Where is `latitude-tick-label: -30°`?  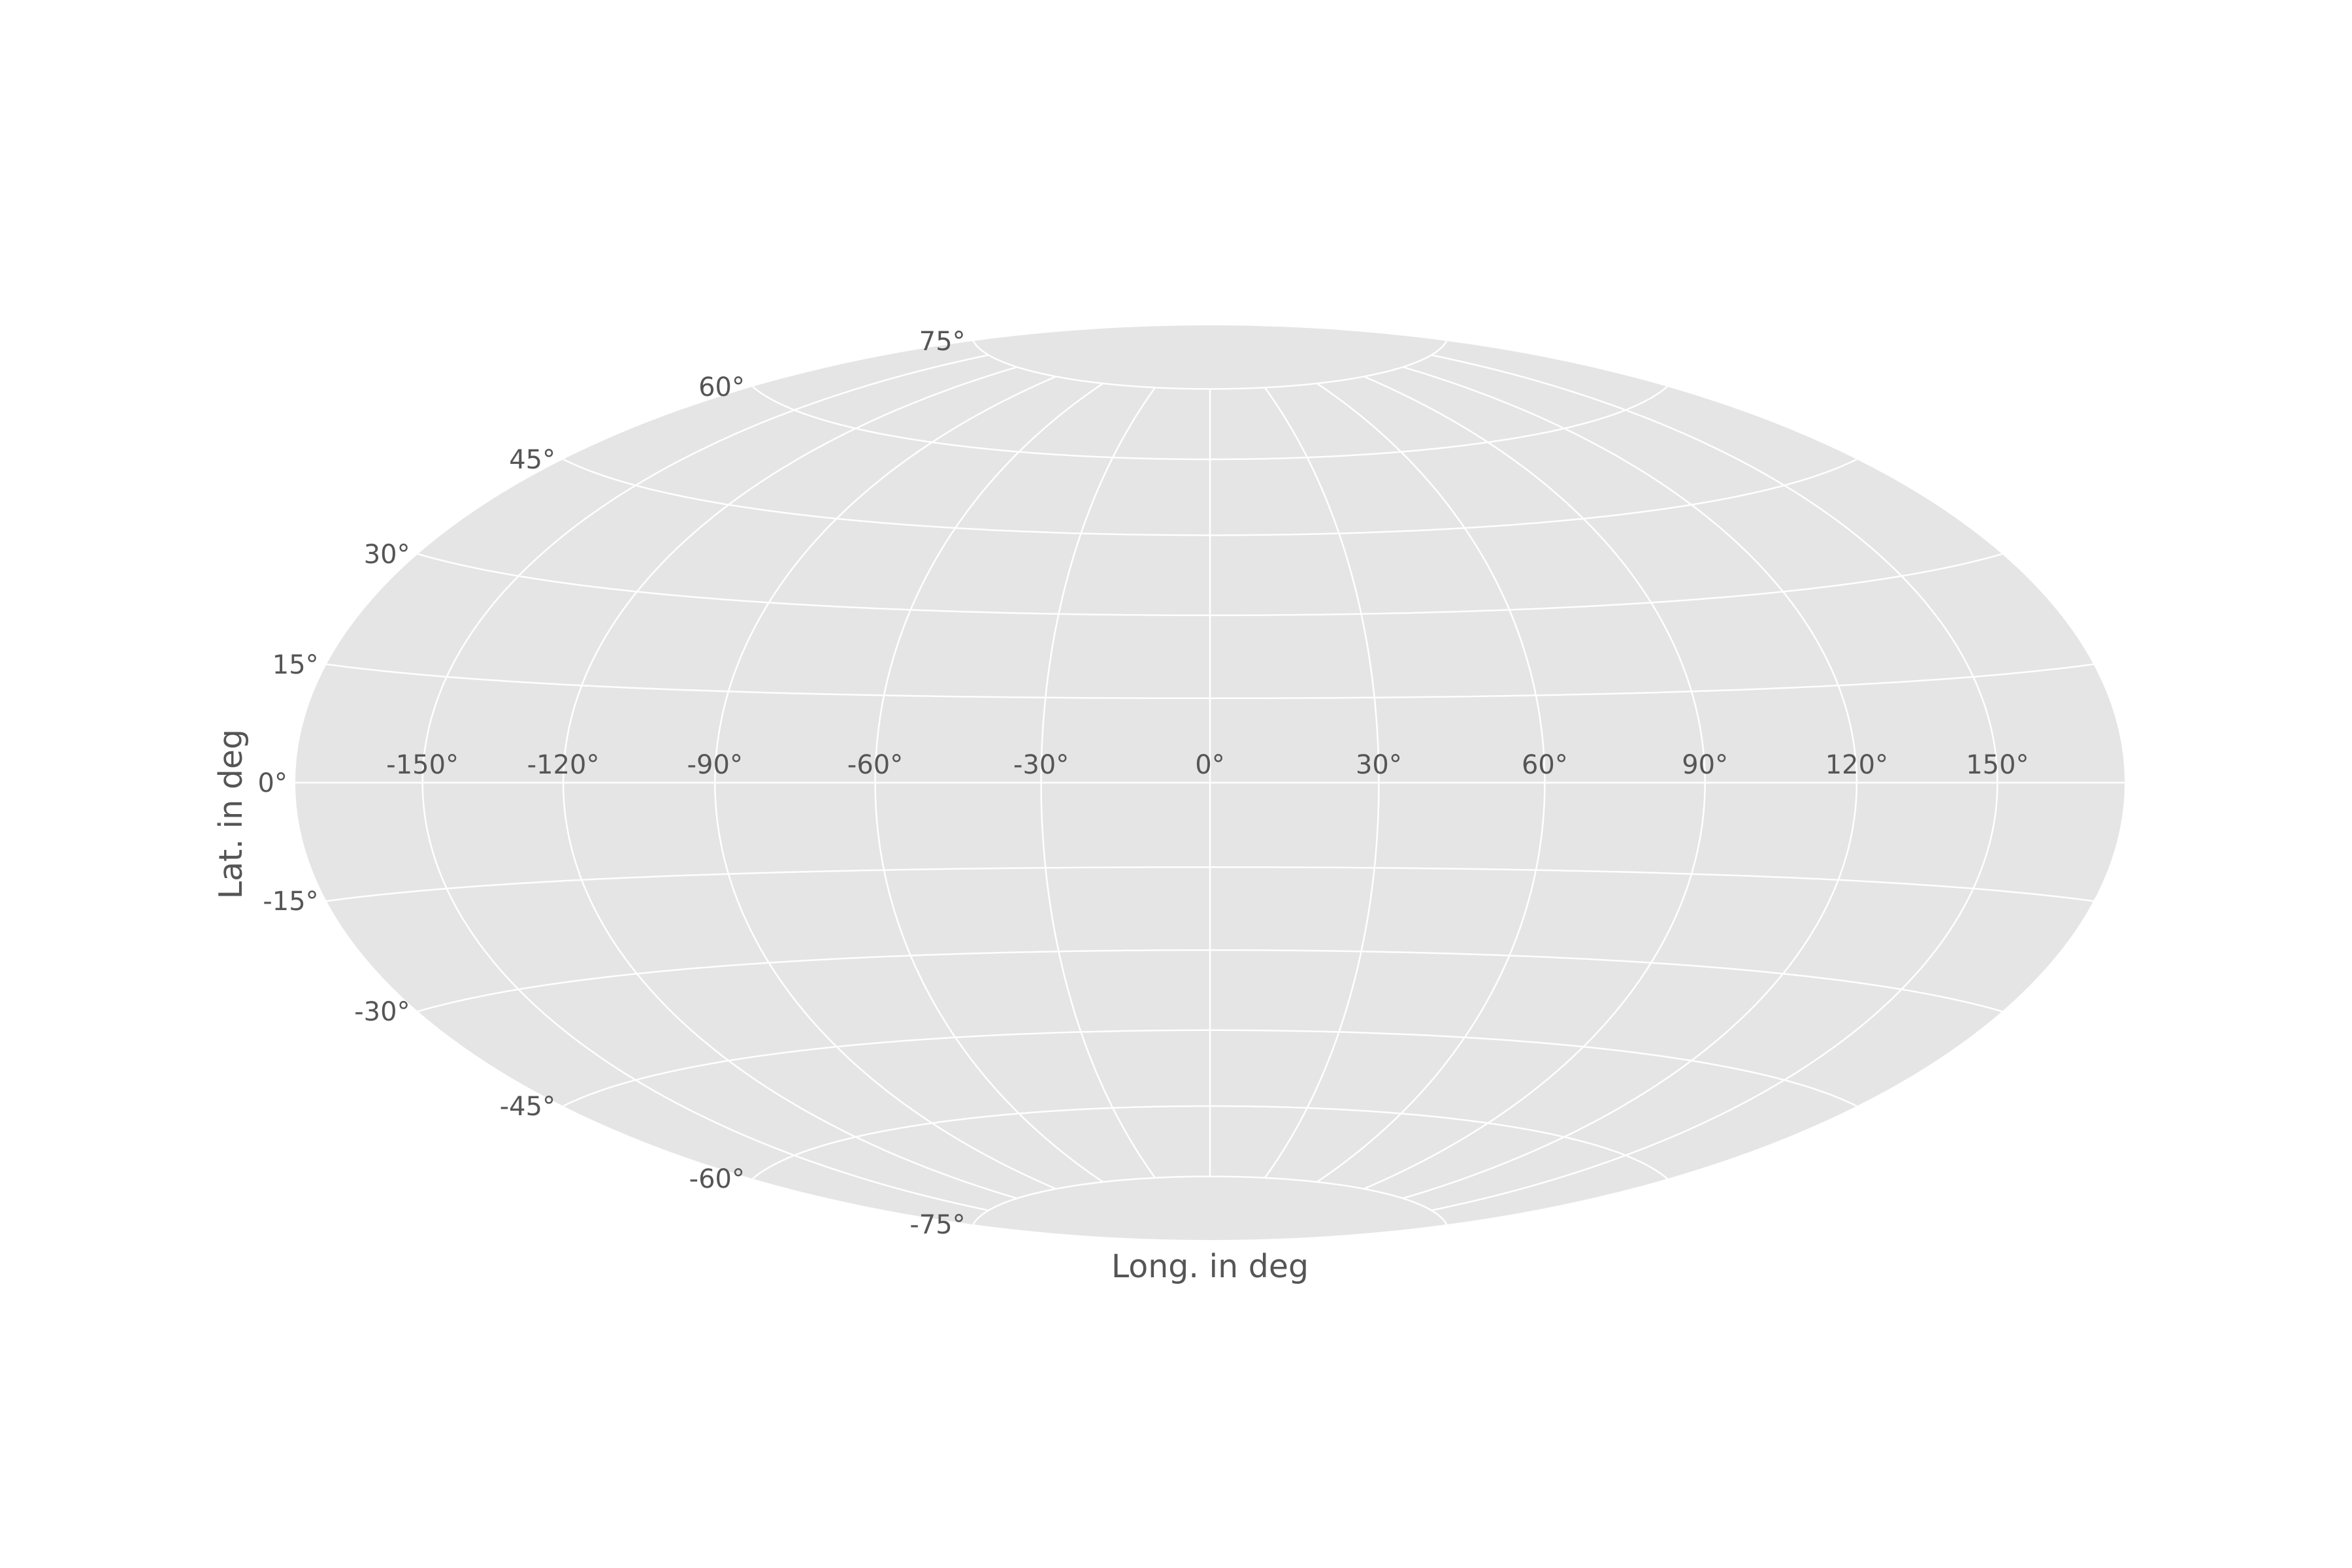
latitude-tick-label: -30° is located at coordinates (382, 1012).